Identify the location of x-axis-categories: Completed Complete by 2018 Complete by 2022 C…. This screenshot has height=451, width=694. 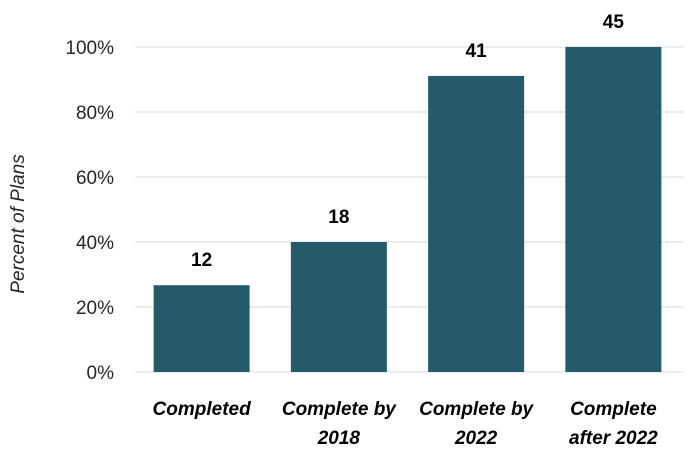
(406, 424).